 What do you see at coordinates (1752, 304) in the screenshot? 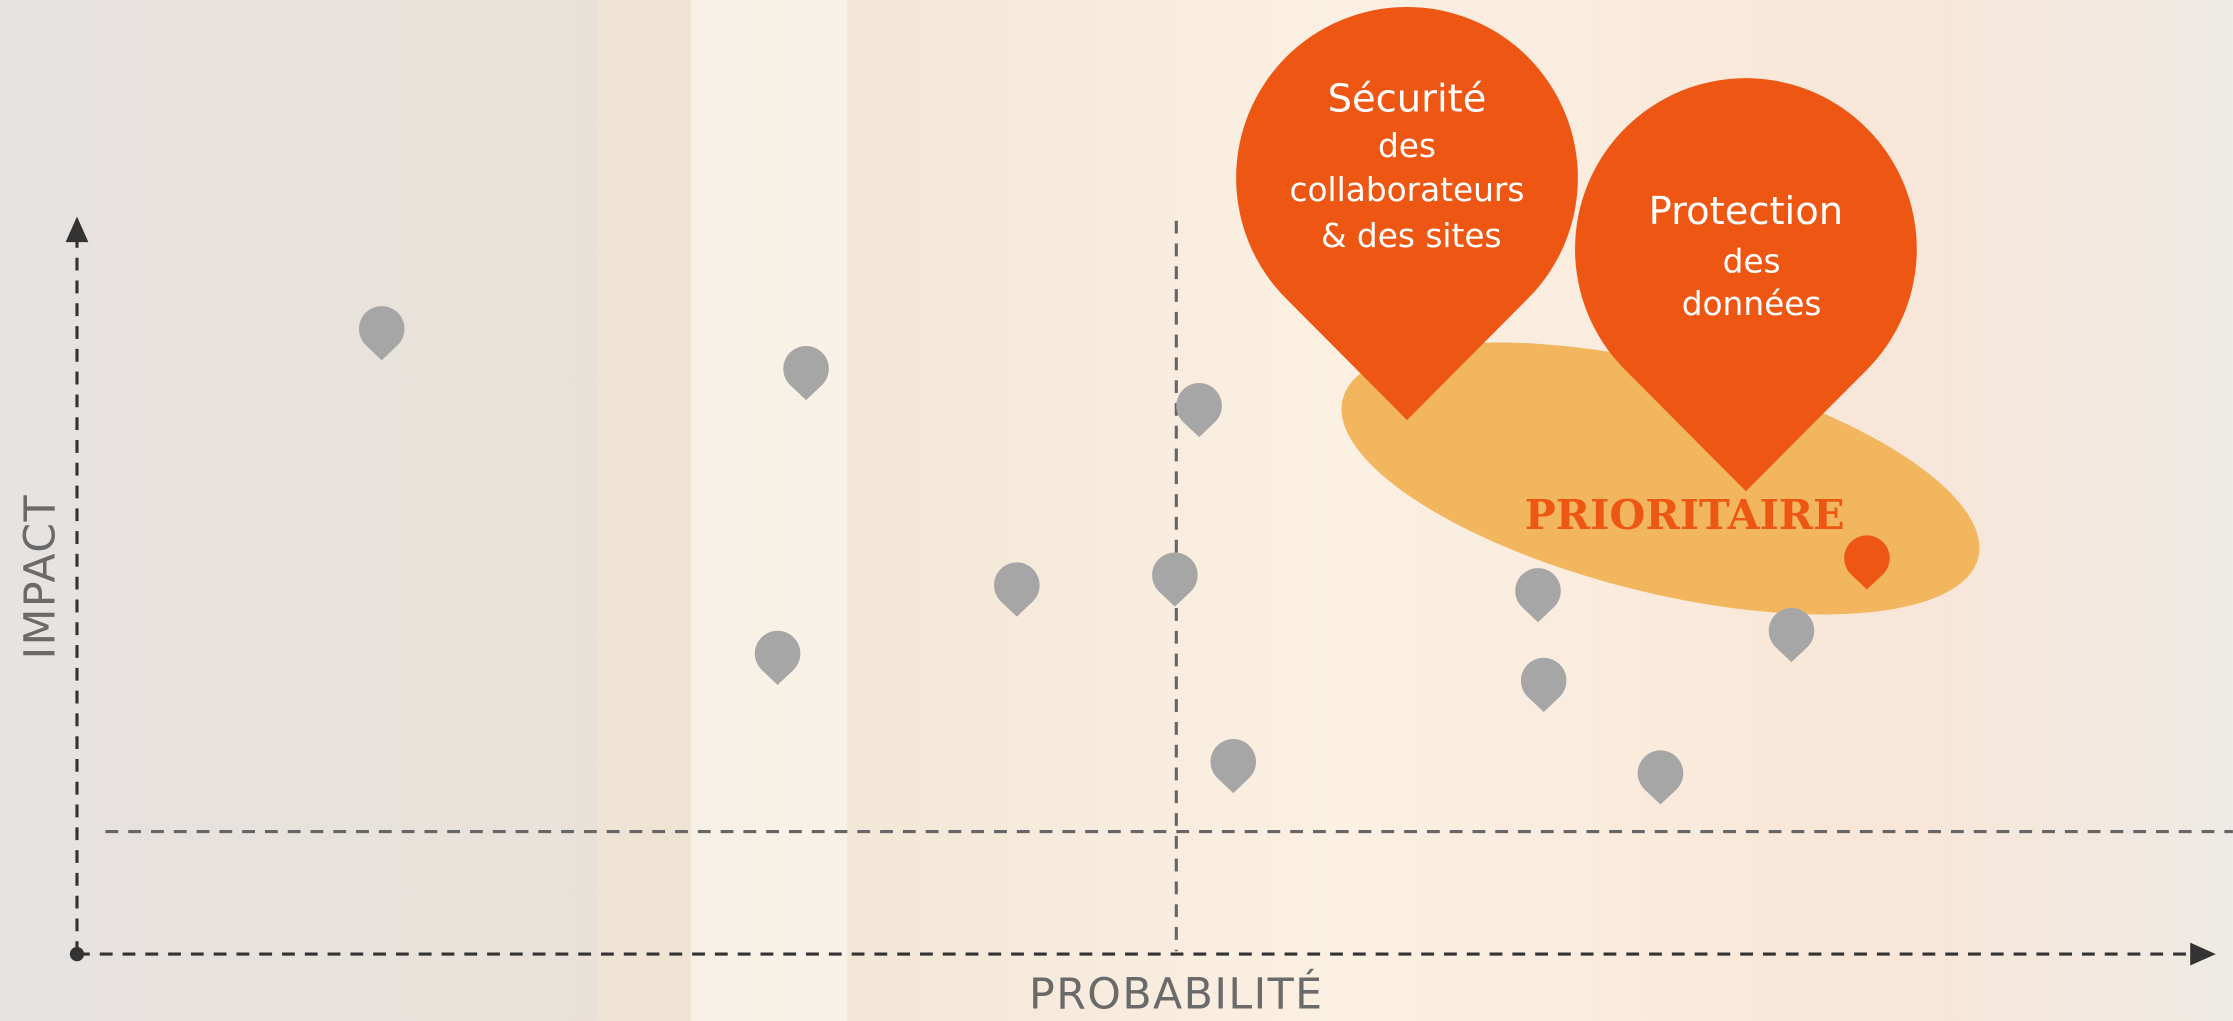
I see `callout-line: données` at bounding box center [1752, 304].